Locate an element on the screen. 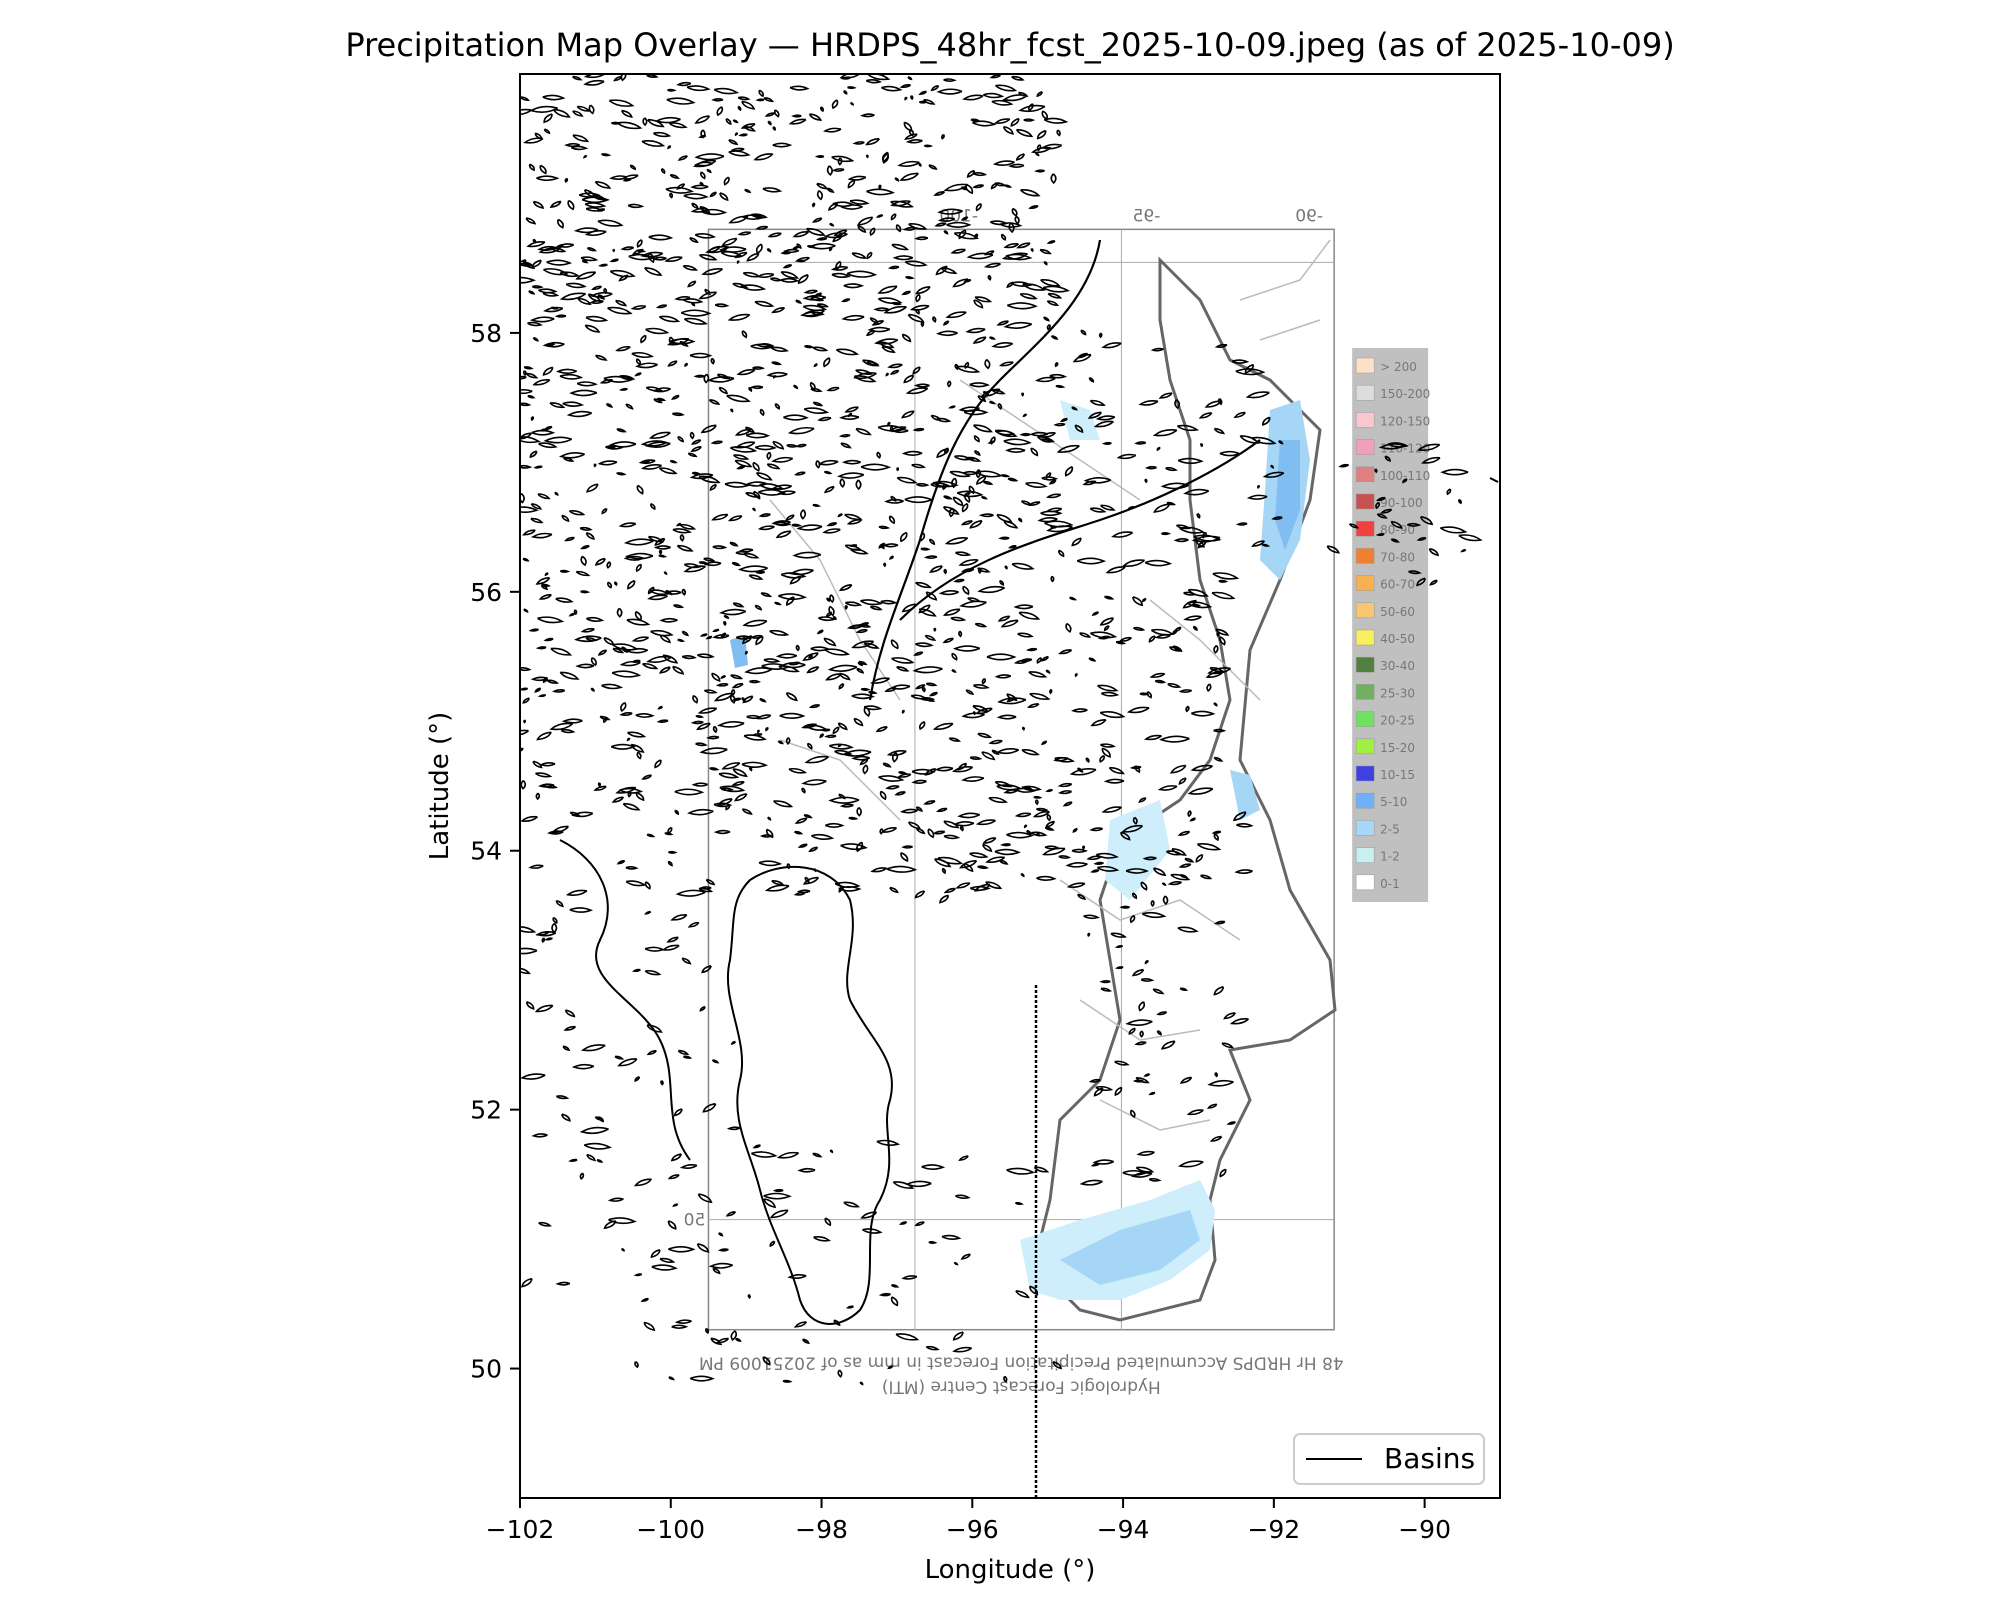 The width and height of the screenshot is (2000, 1600). scale-label: 20-25 is located at coordinates (1397, 721).